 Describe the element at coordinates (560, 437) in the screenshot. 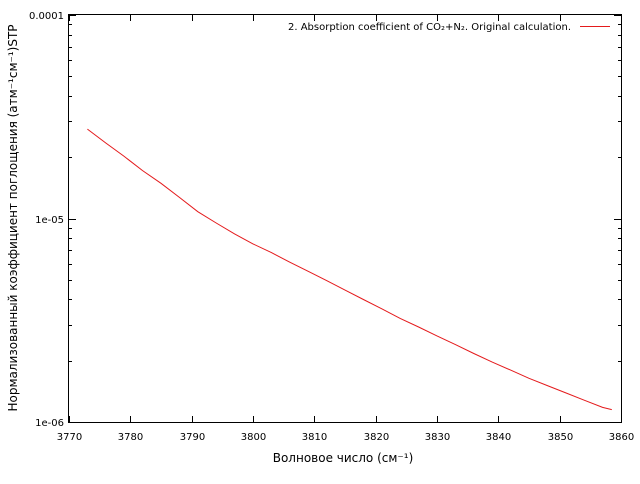

I see `x-tick-label: 3850` at that location.